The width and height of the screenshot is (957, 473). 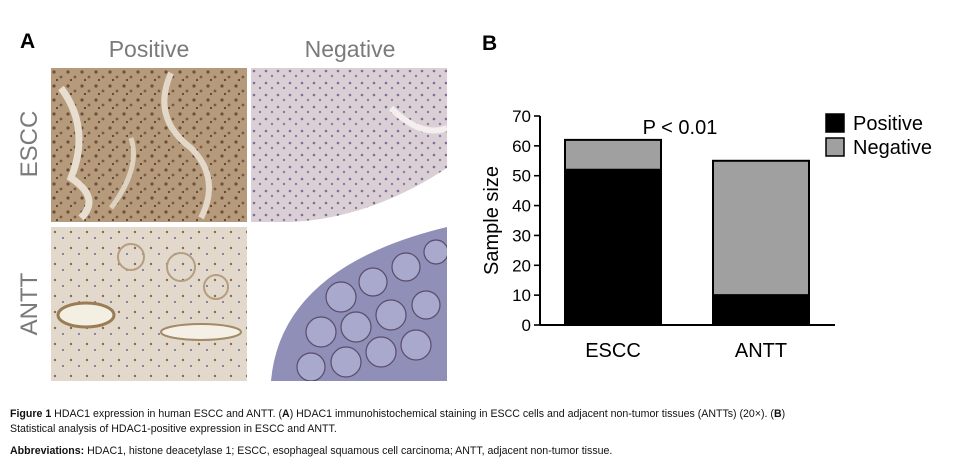 What do you see at coordinates (149, 304) in the screenshot?
I see `micrograph-antt-positive` at bounding box center [149, 304].